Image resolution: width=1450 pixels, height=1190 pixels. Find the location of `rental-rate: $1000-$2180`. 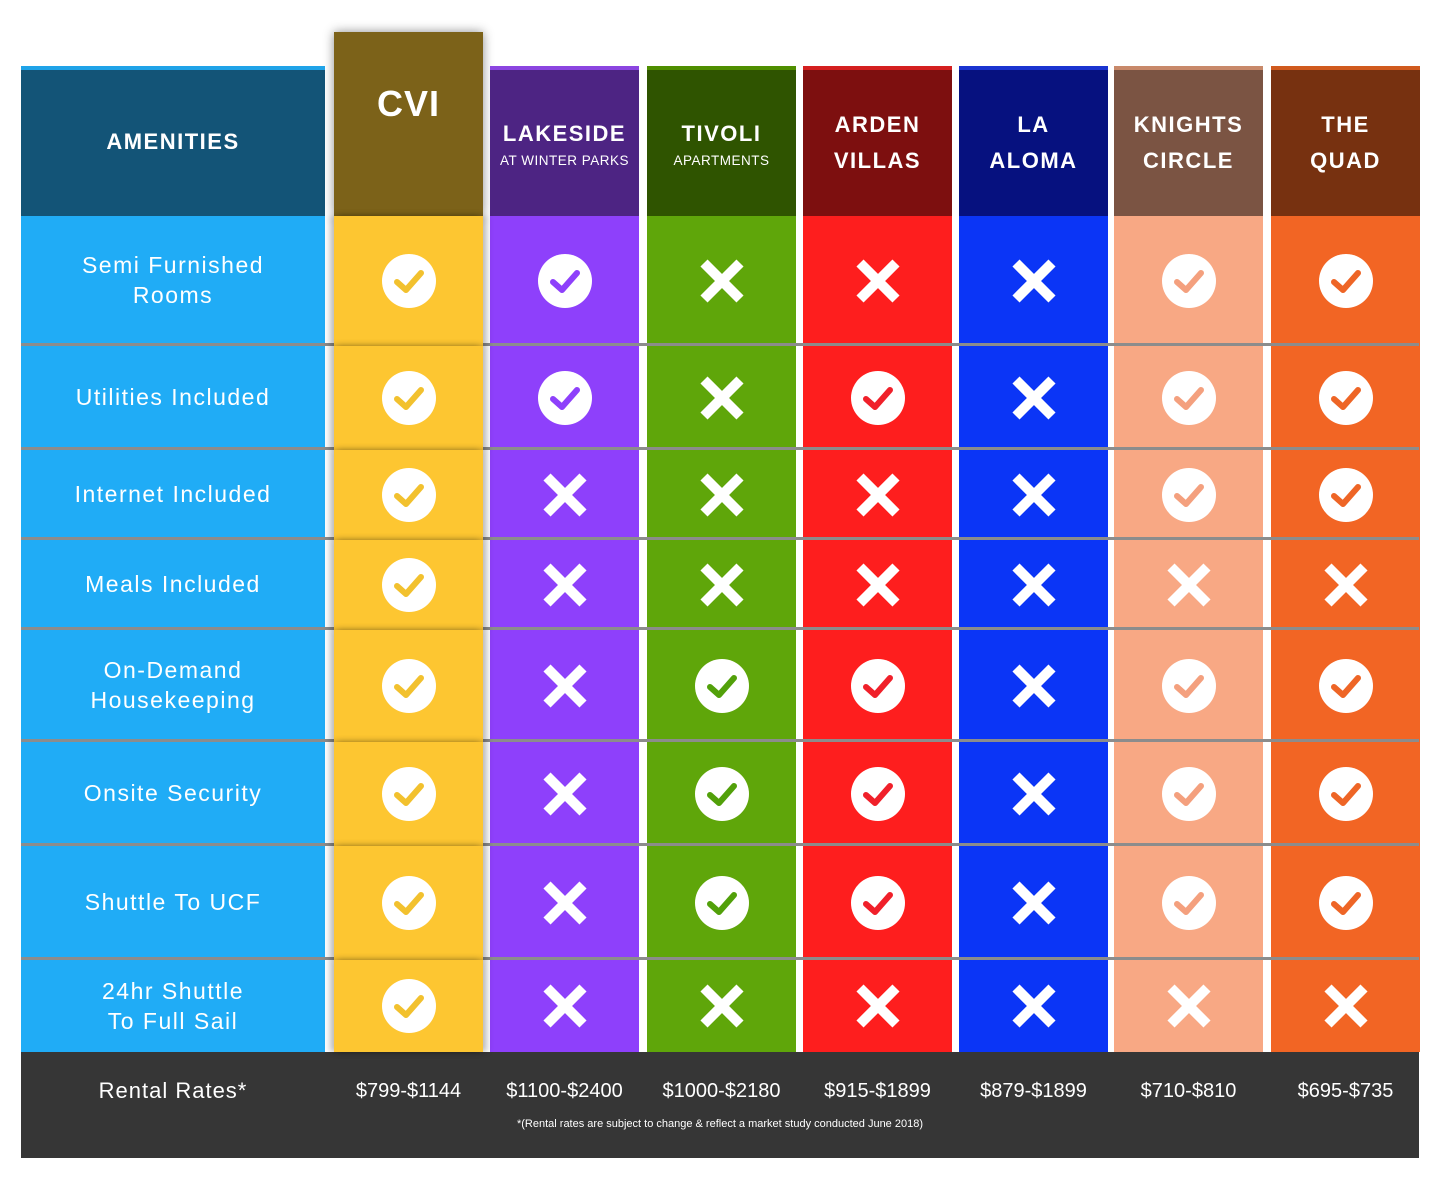

rental-rate: $1000-$2180 is located at coordinates (721, 1091).